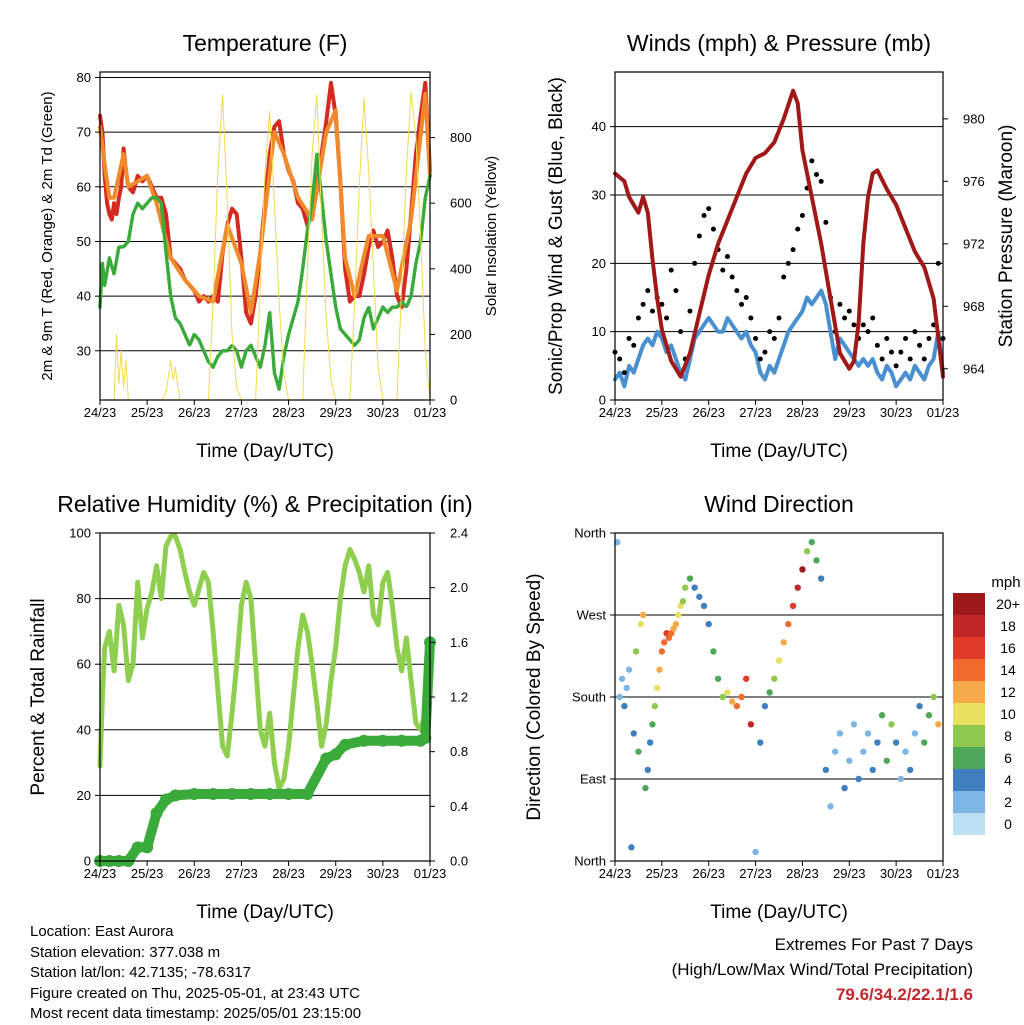 This screenshot has width=1024, height=1025. What do you see at coordinates (896, 873) in the screenshot?
I see `panel4-x-tick-label: 30/23` at bounding box center [896, 873].